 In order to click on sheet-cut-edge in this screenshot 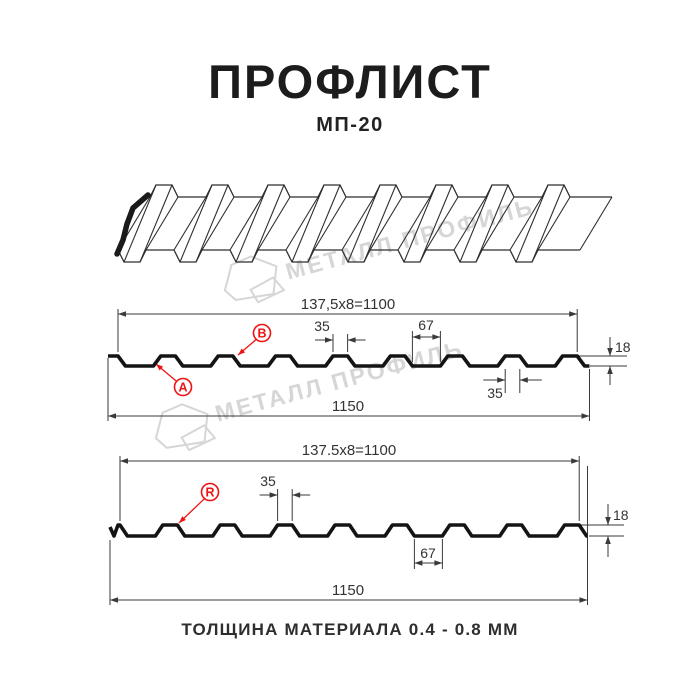, I will do `click(132, 224)`.